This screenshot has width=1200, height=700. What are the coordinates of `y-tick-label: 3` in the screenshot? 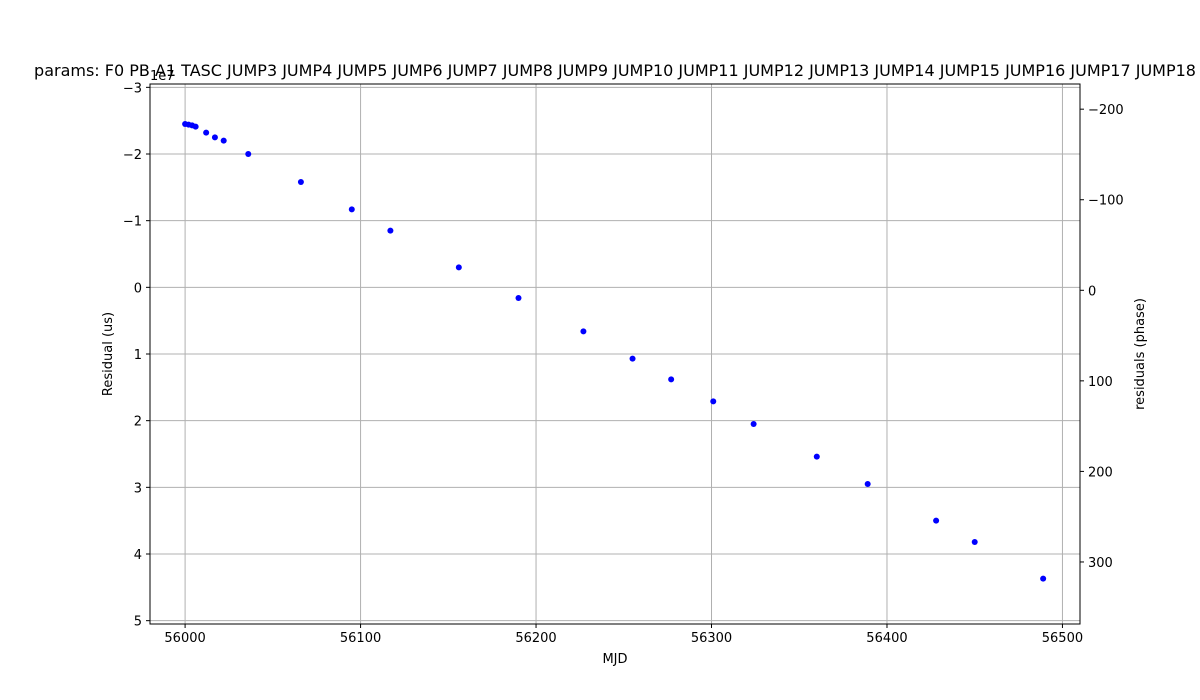 It's located at (138, 488).